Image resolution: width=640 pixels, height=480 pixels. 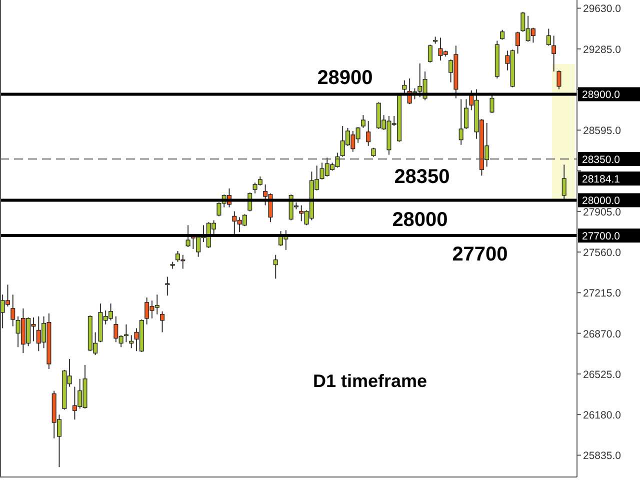 What do you see at coordinates (601, 180) in the screenshot?
I see `text: 28184.1` at bounding box center [601, 180].